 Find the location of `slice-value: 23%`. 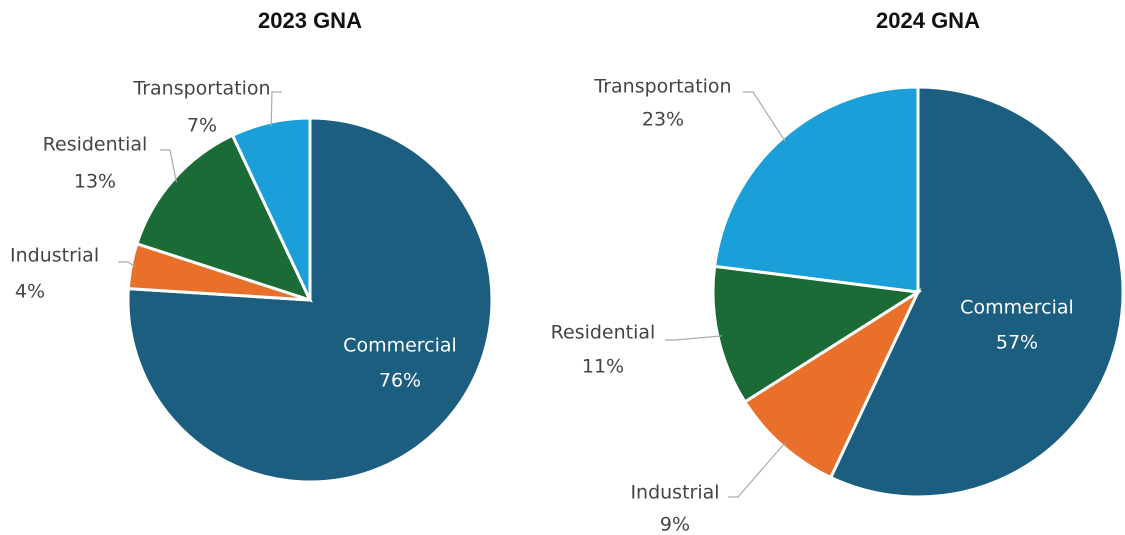

slice-value: 23% is located at coordinates (663, 120).